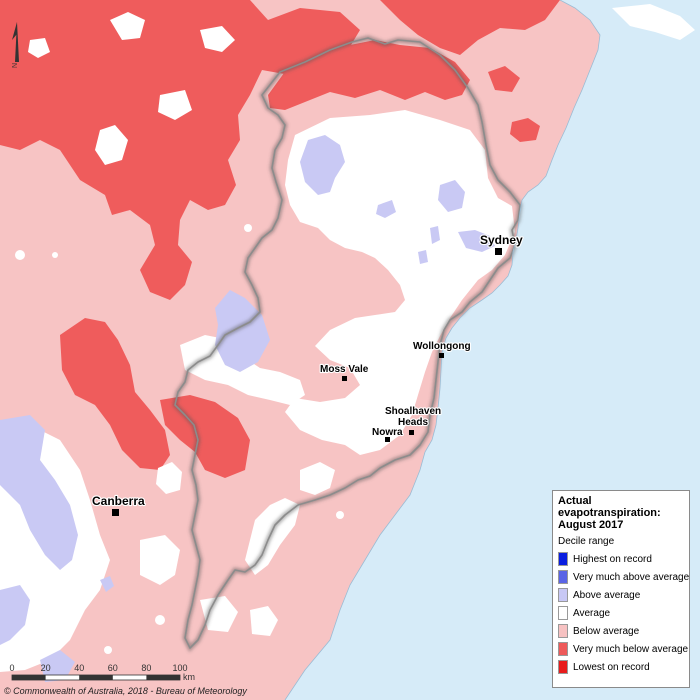  What do you see at coordinates (501, 240) in the screenshot?
I see `sydney-label: Sydney` at bounding box center [501, 240].